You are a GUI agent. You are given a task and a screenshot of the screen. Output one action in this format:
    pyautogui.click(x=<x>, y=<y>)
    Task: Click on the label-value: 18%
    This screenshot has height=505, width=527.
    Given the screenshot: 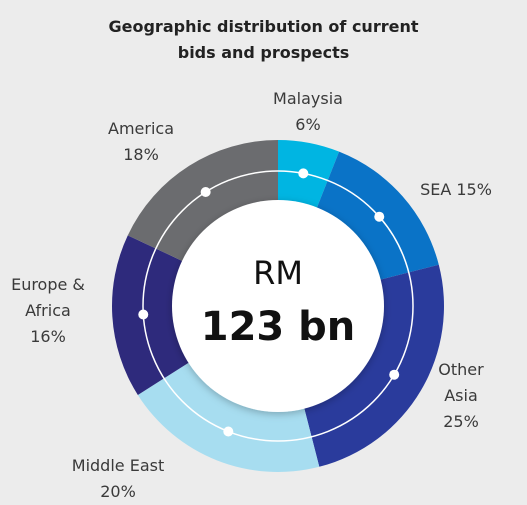 What is the action you would take?
    pyautogui.click(x=141, y=154)
    